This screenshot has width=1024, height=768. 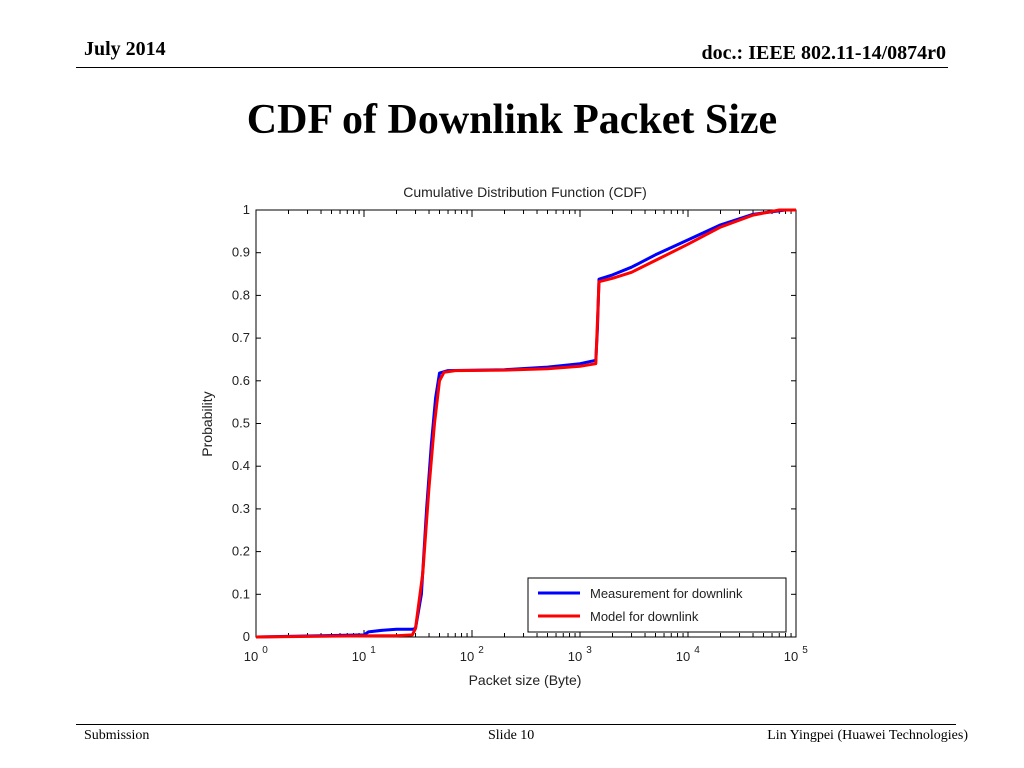 I want to click on footer-divider, so click(x=516, y=724).